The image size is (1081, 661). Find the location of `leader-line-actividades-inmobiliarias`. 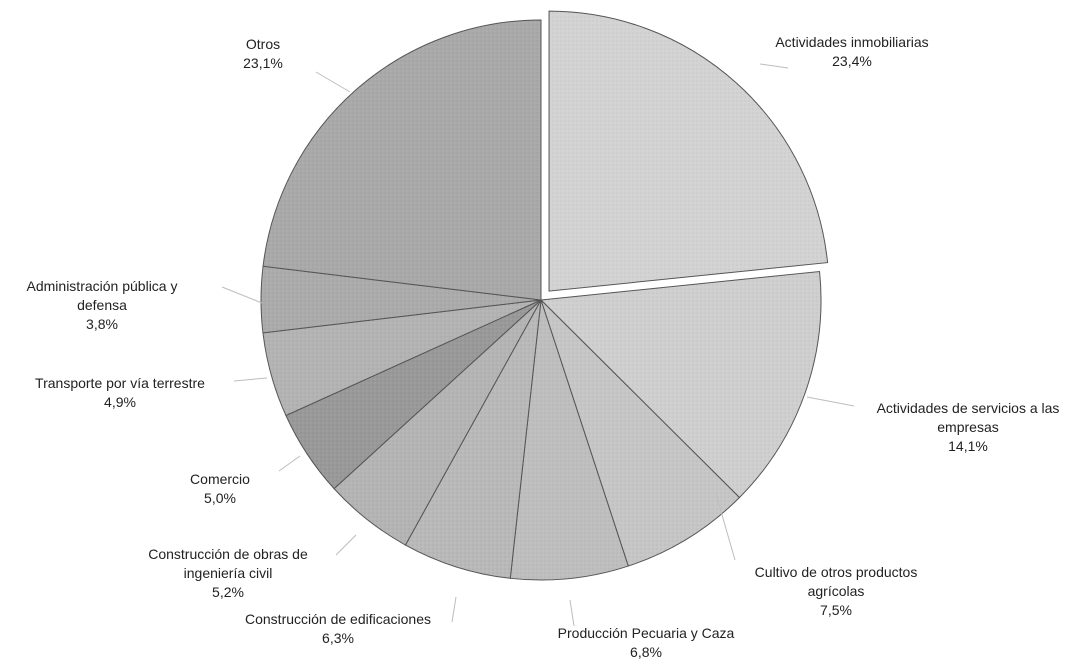

leader-line-actividades-inmobiliarias is located at coordinates (774, 66).